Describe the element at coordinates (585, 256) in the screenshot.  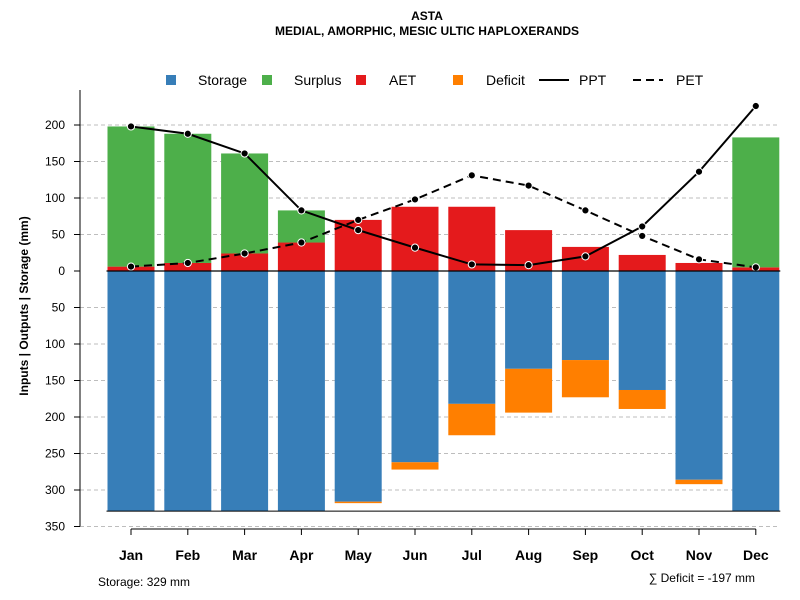
I see `ppt-point-sep` at that location.